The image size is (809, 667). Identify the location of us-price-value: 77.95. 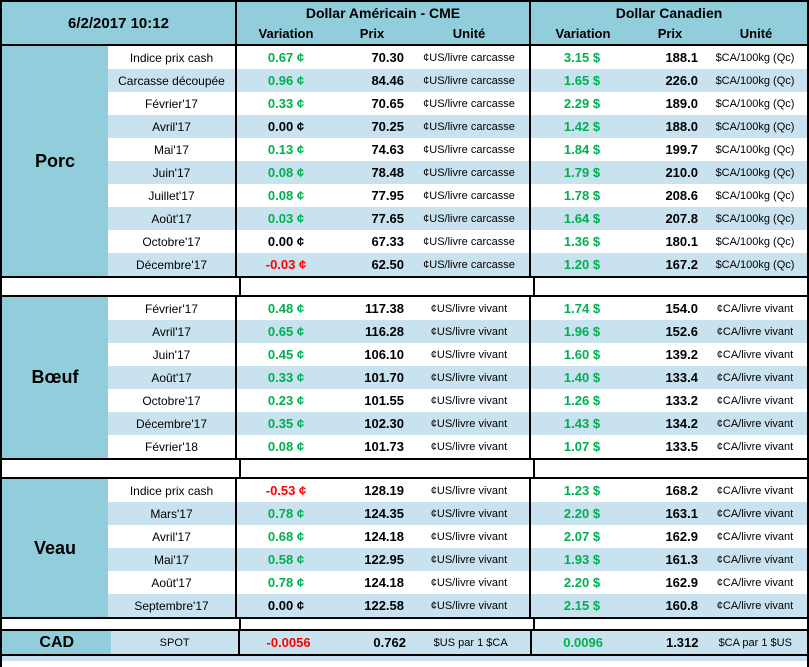
(387, 195).